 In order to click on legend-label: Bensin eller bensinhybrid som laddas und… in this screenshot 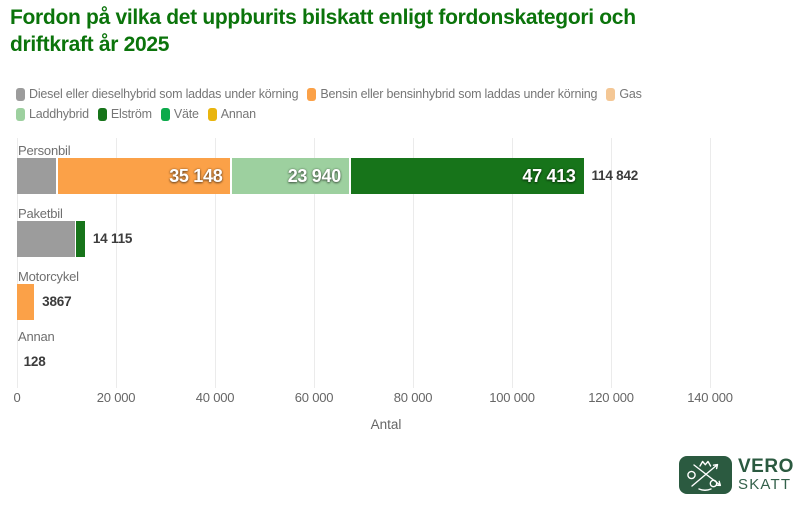, I will do `click(459, 94)`.